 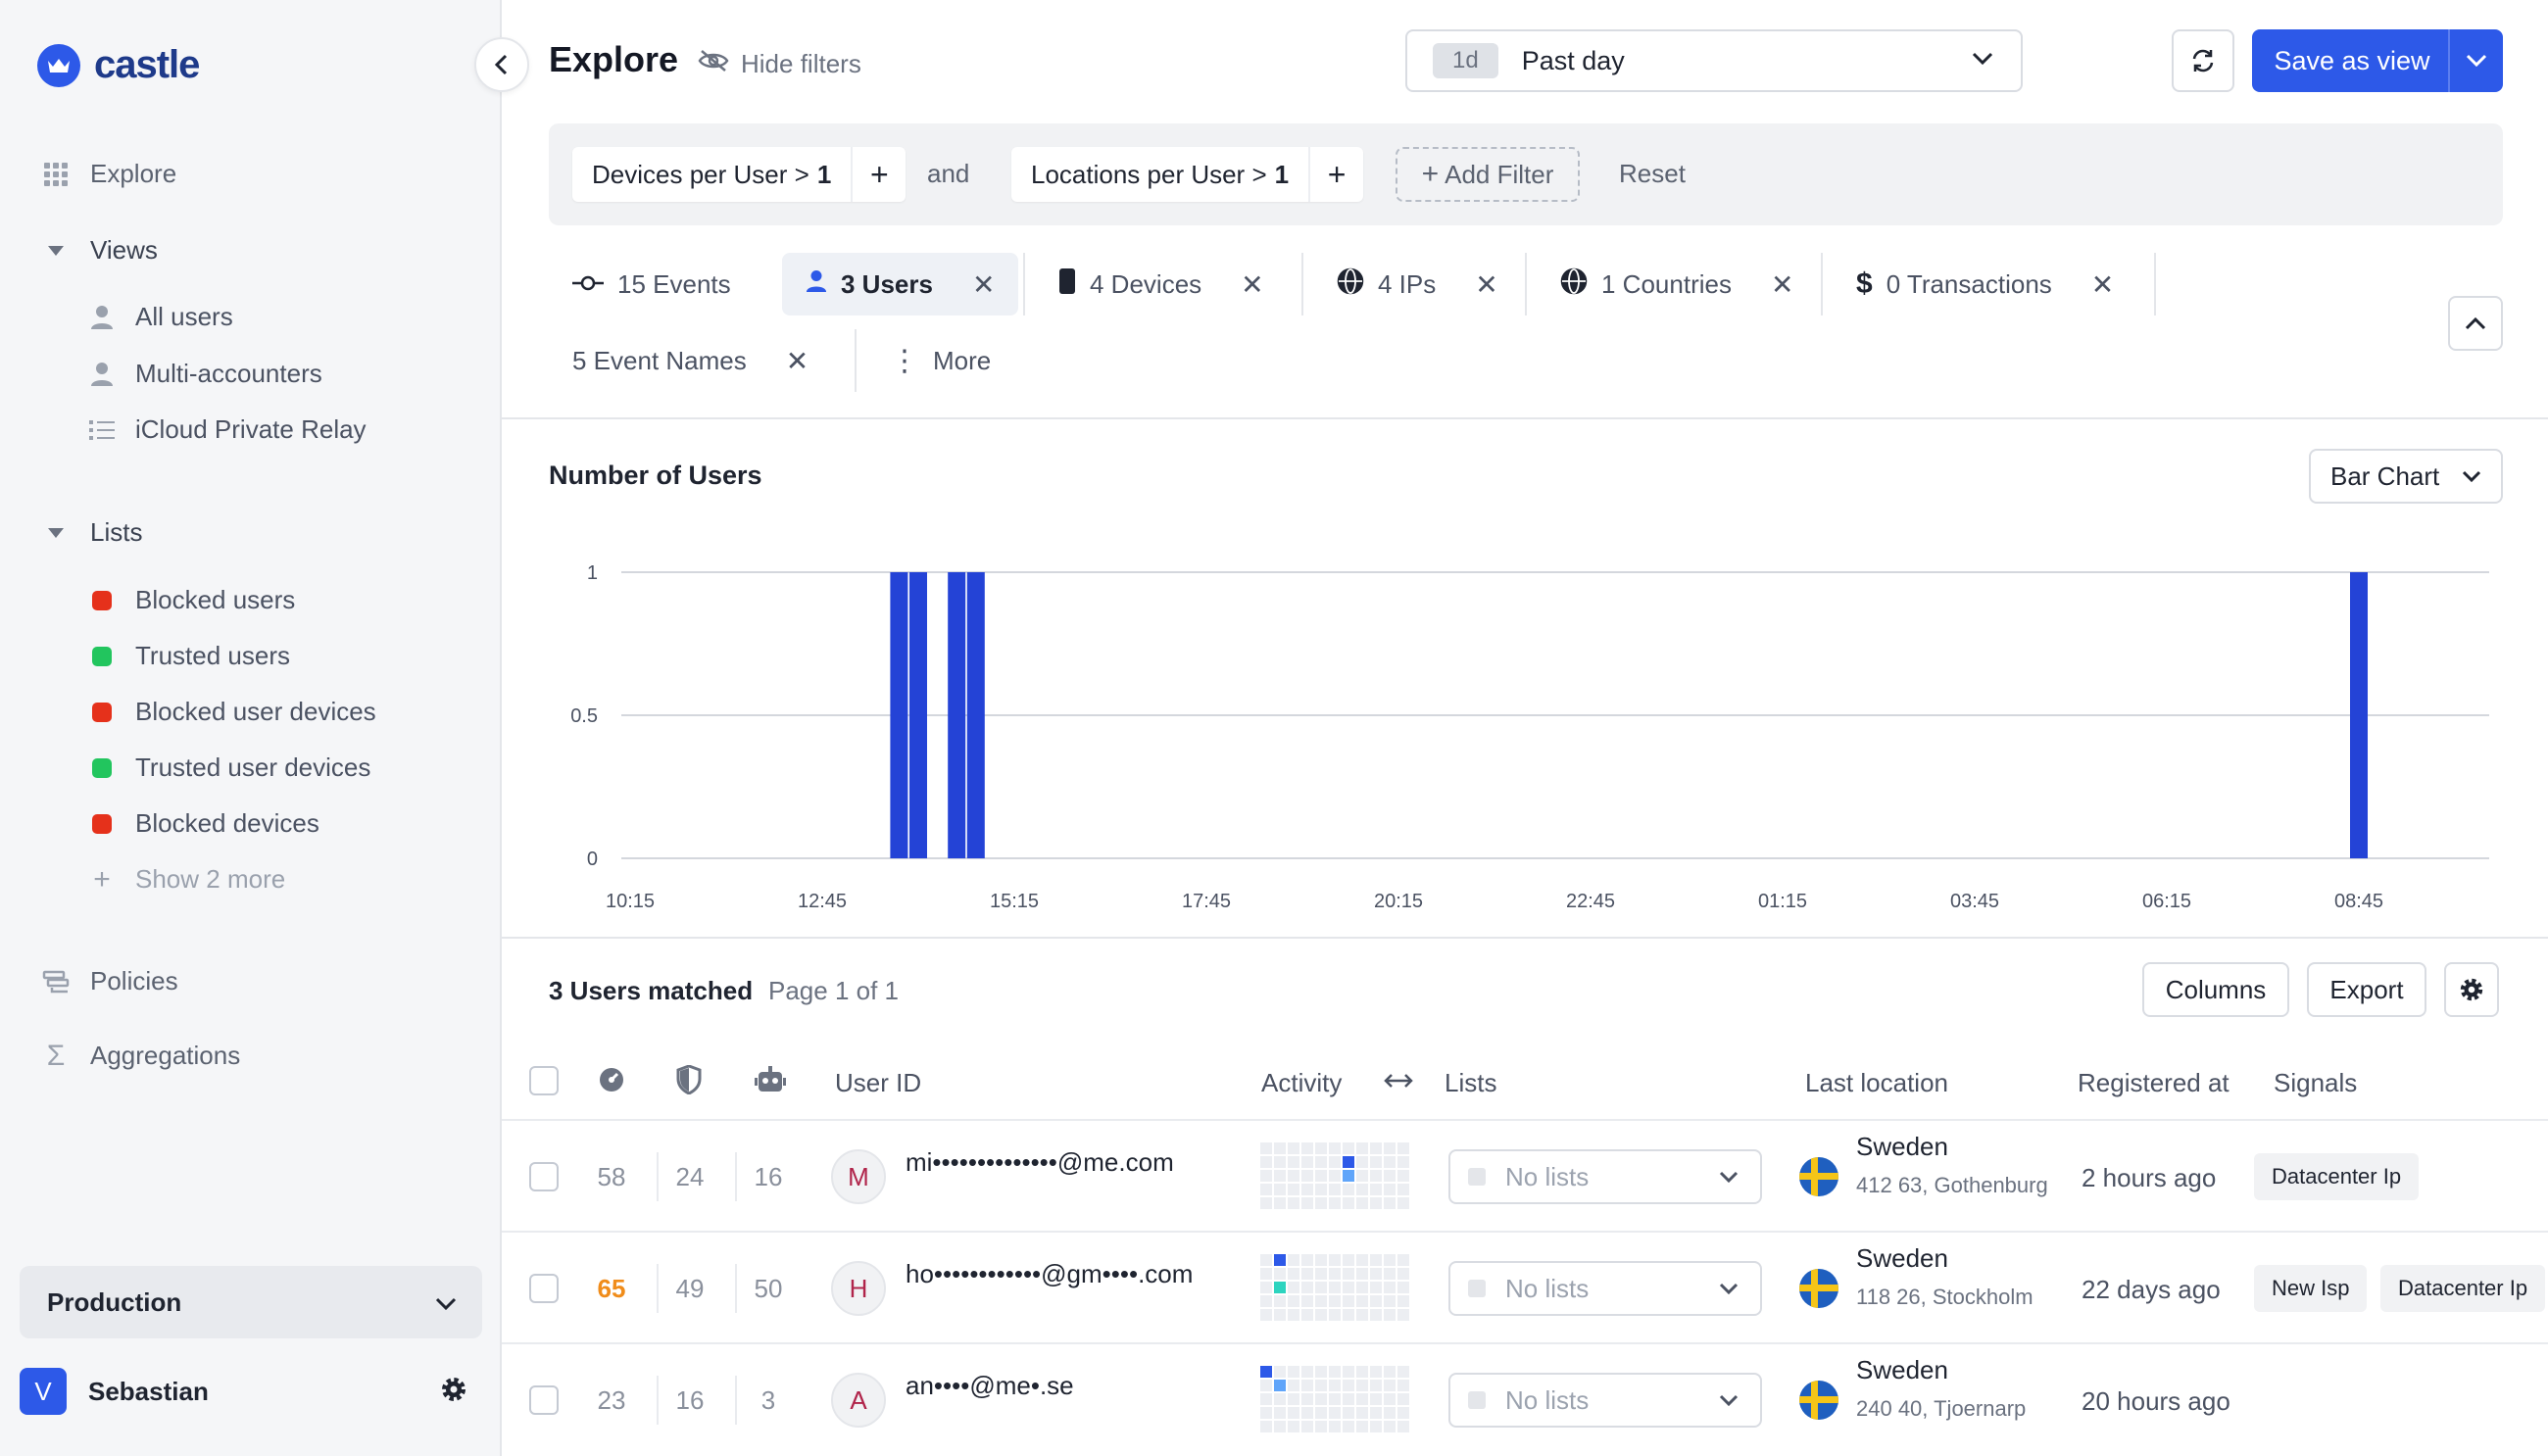 What do you see at coordinates (770, 1082) in the screenshot?
I see `bot-icon` at bounding box center [770, 1082].